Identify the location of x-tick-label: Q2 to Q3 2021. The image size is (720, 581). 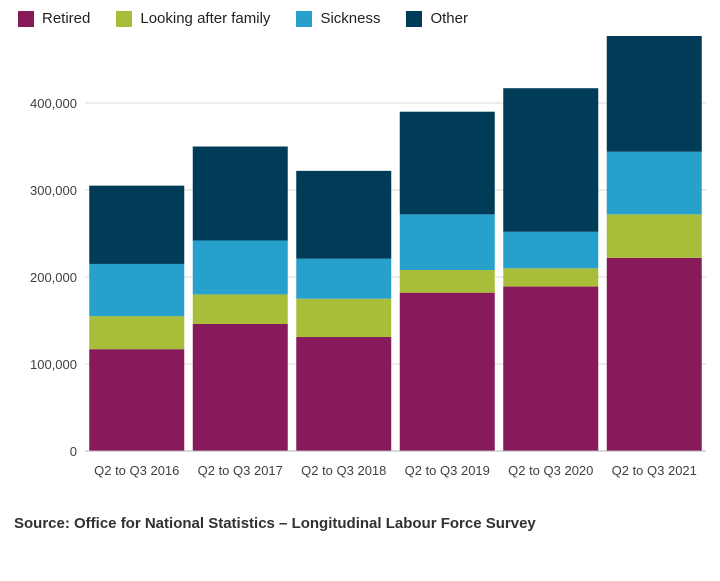
(654, 470).